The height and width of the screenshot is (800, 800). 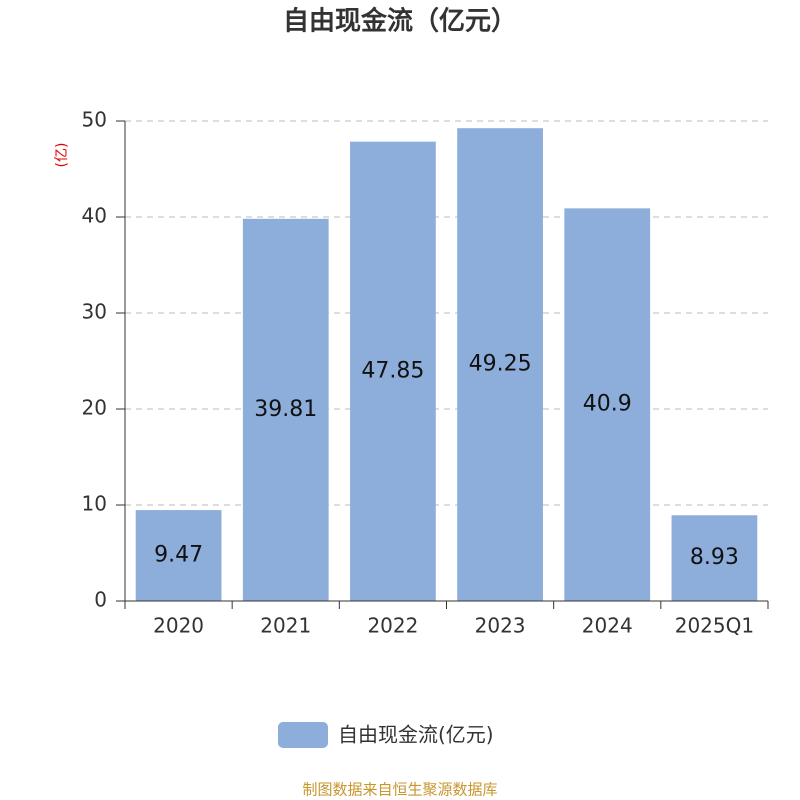 I want to click on y-tick-label: 20, so click(x=94, y=408).